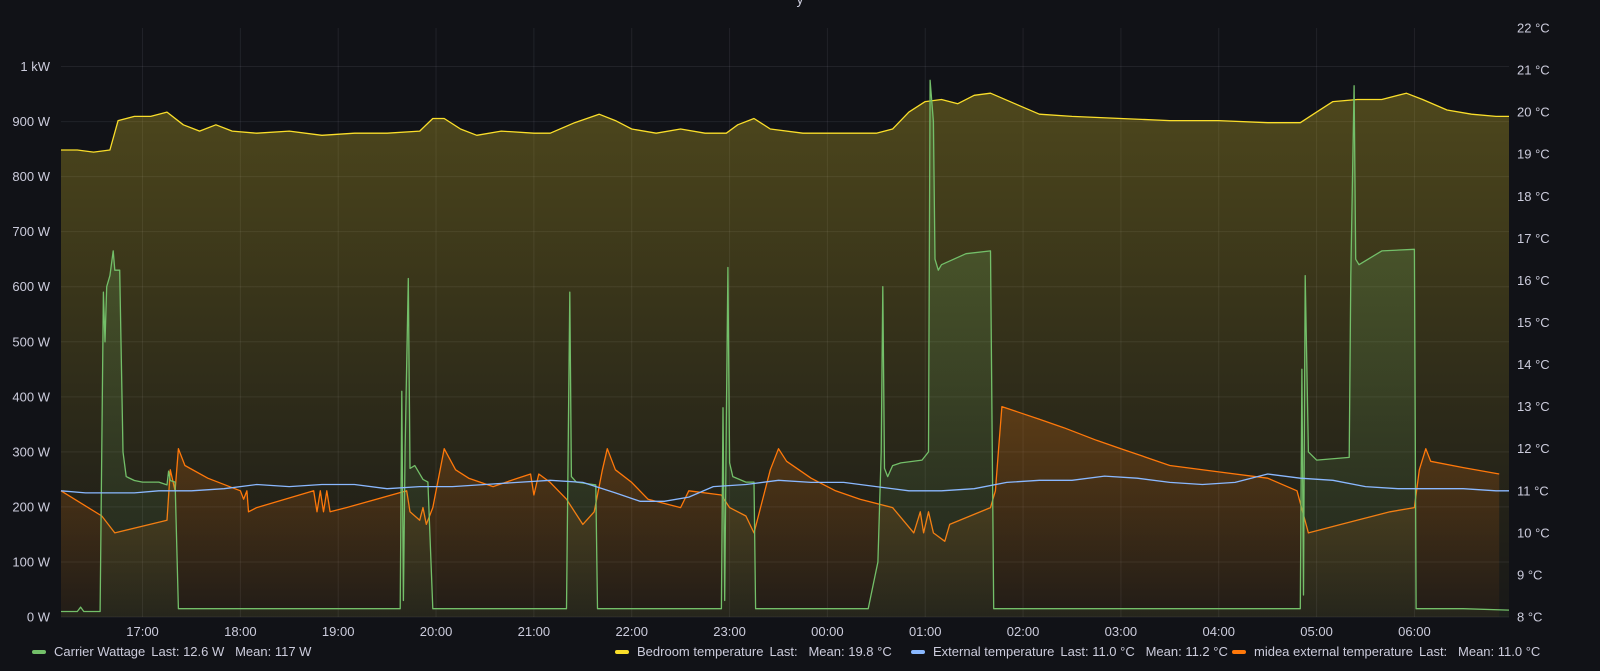  I want to click on legend-series-name: External temperature, so click(994, 651).